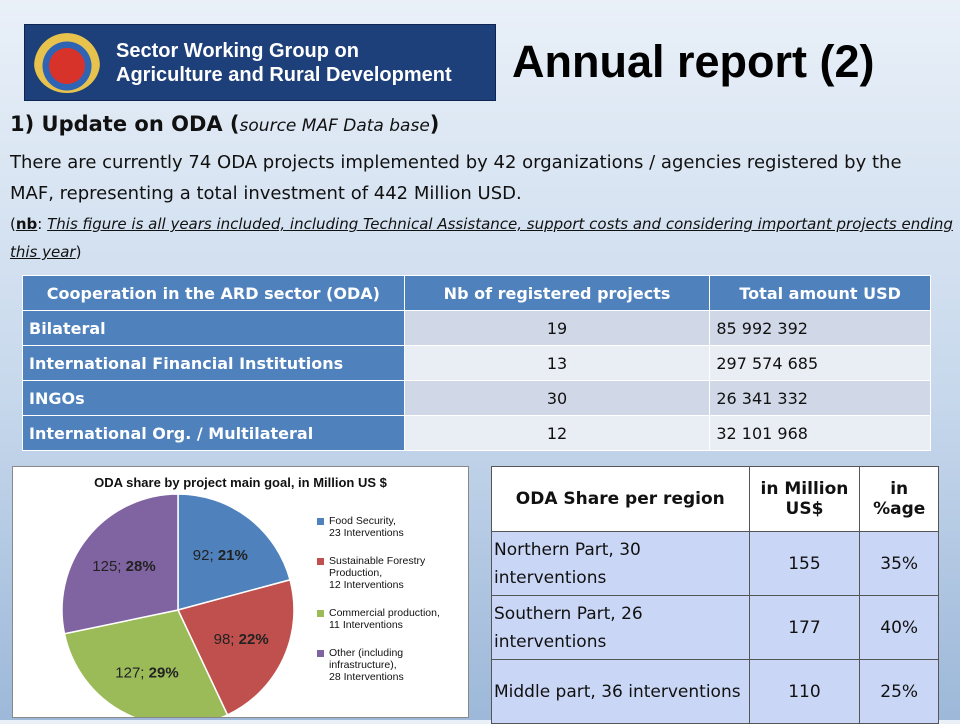 The image size is (960, 724). I want to click on row-region: Middle part, 36 interventions, so click(620, 691).